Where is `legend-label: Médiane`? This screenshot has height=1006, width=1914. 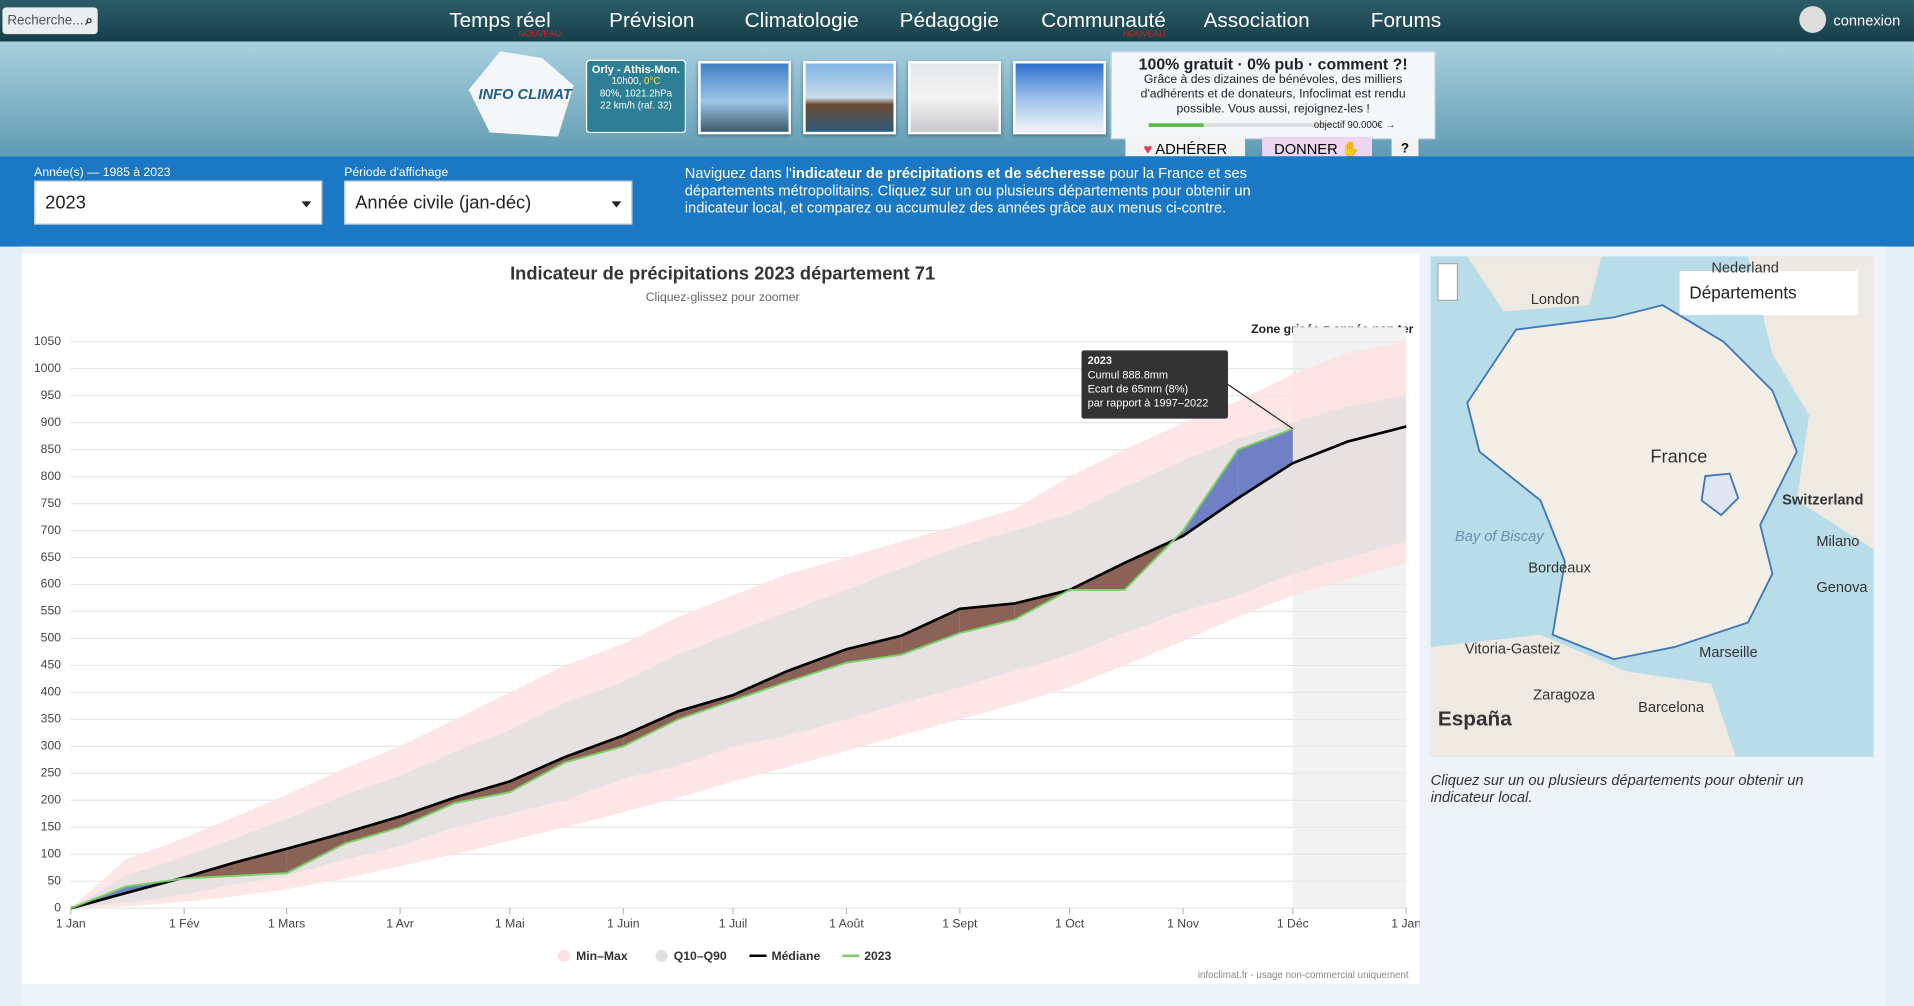 legend-label: Médiane is located at coordinates (795, 956).